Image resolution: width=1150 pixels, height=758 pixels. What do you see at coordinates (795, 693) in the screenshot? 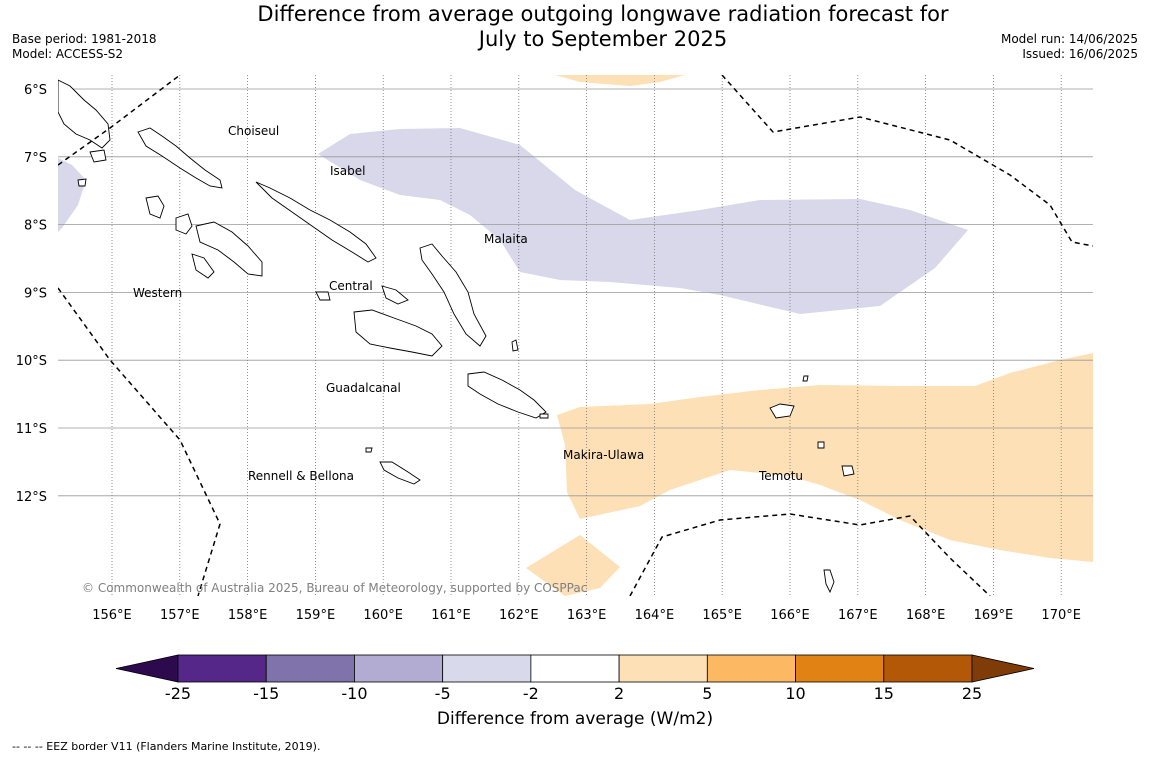
I see `colorbar-tick: 10` at bounding box center [795, 693].